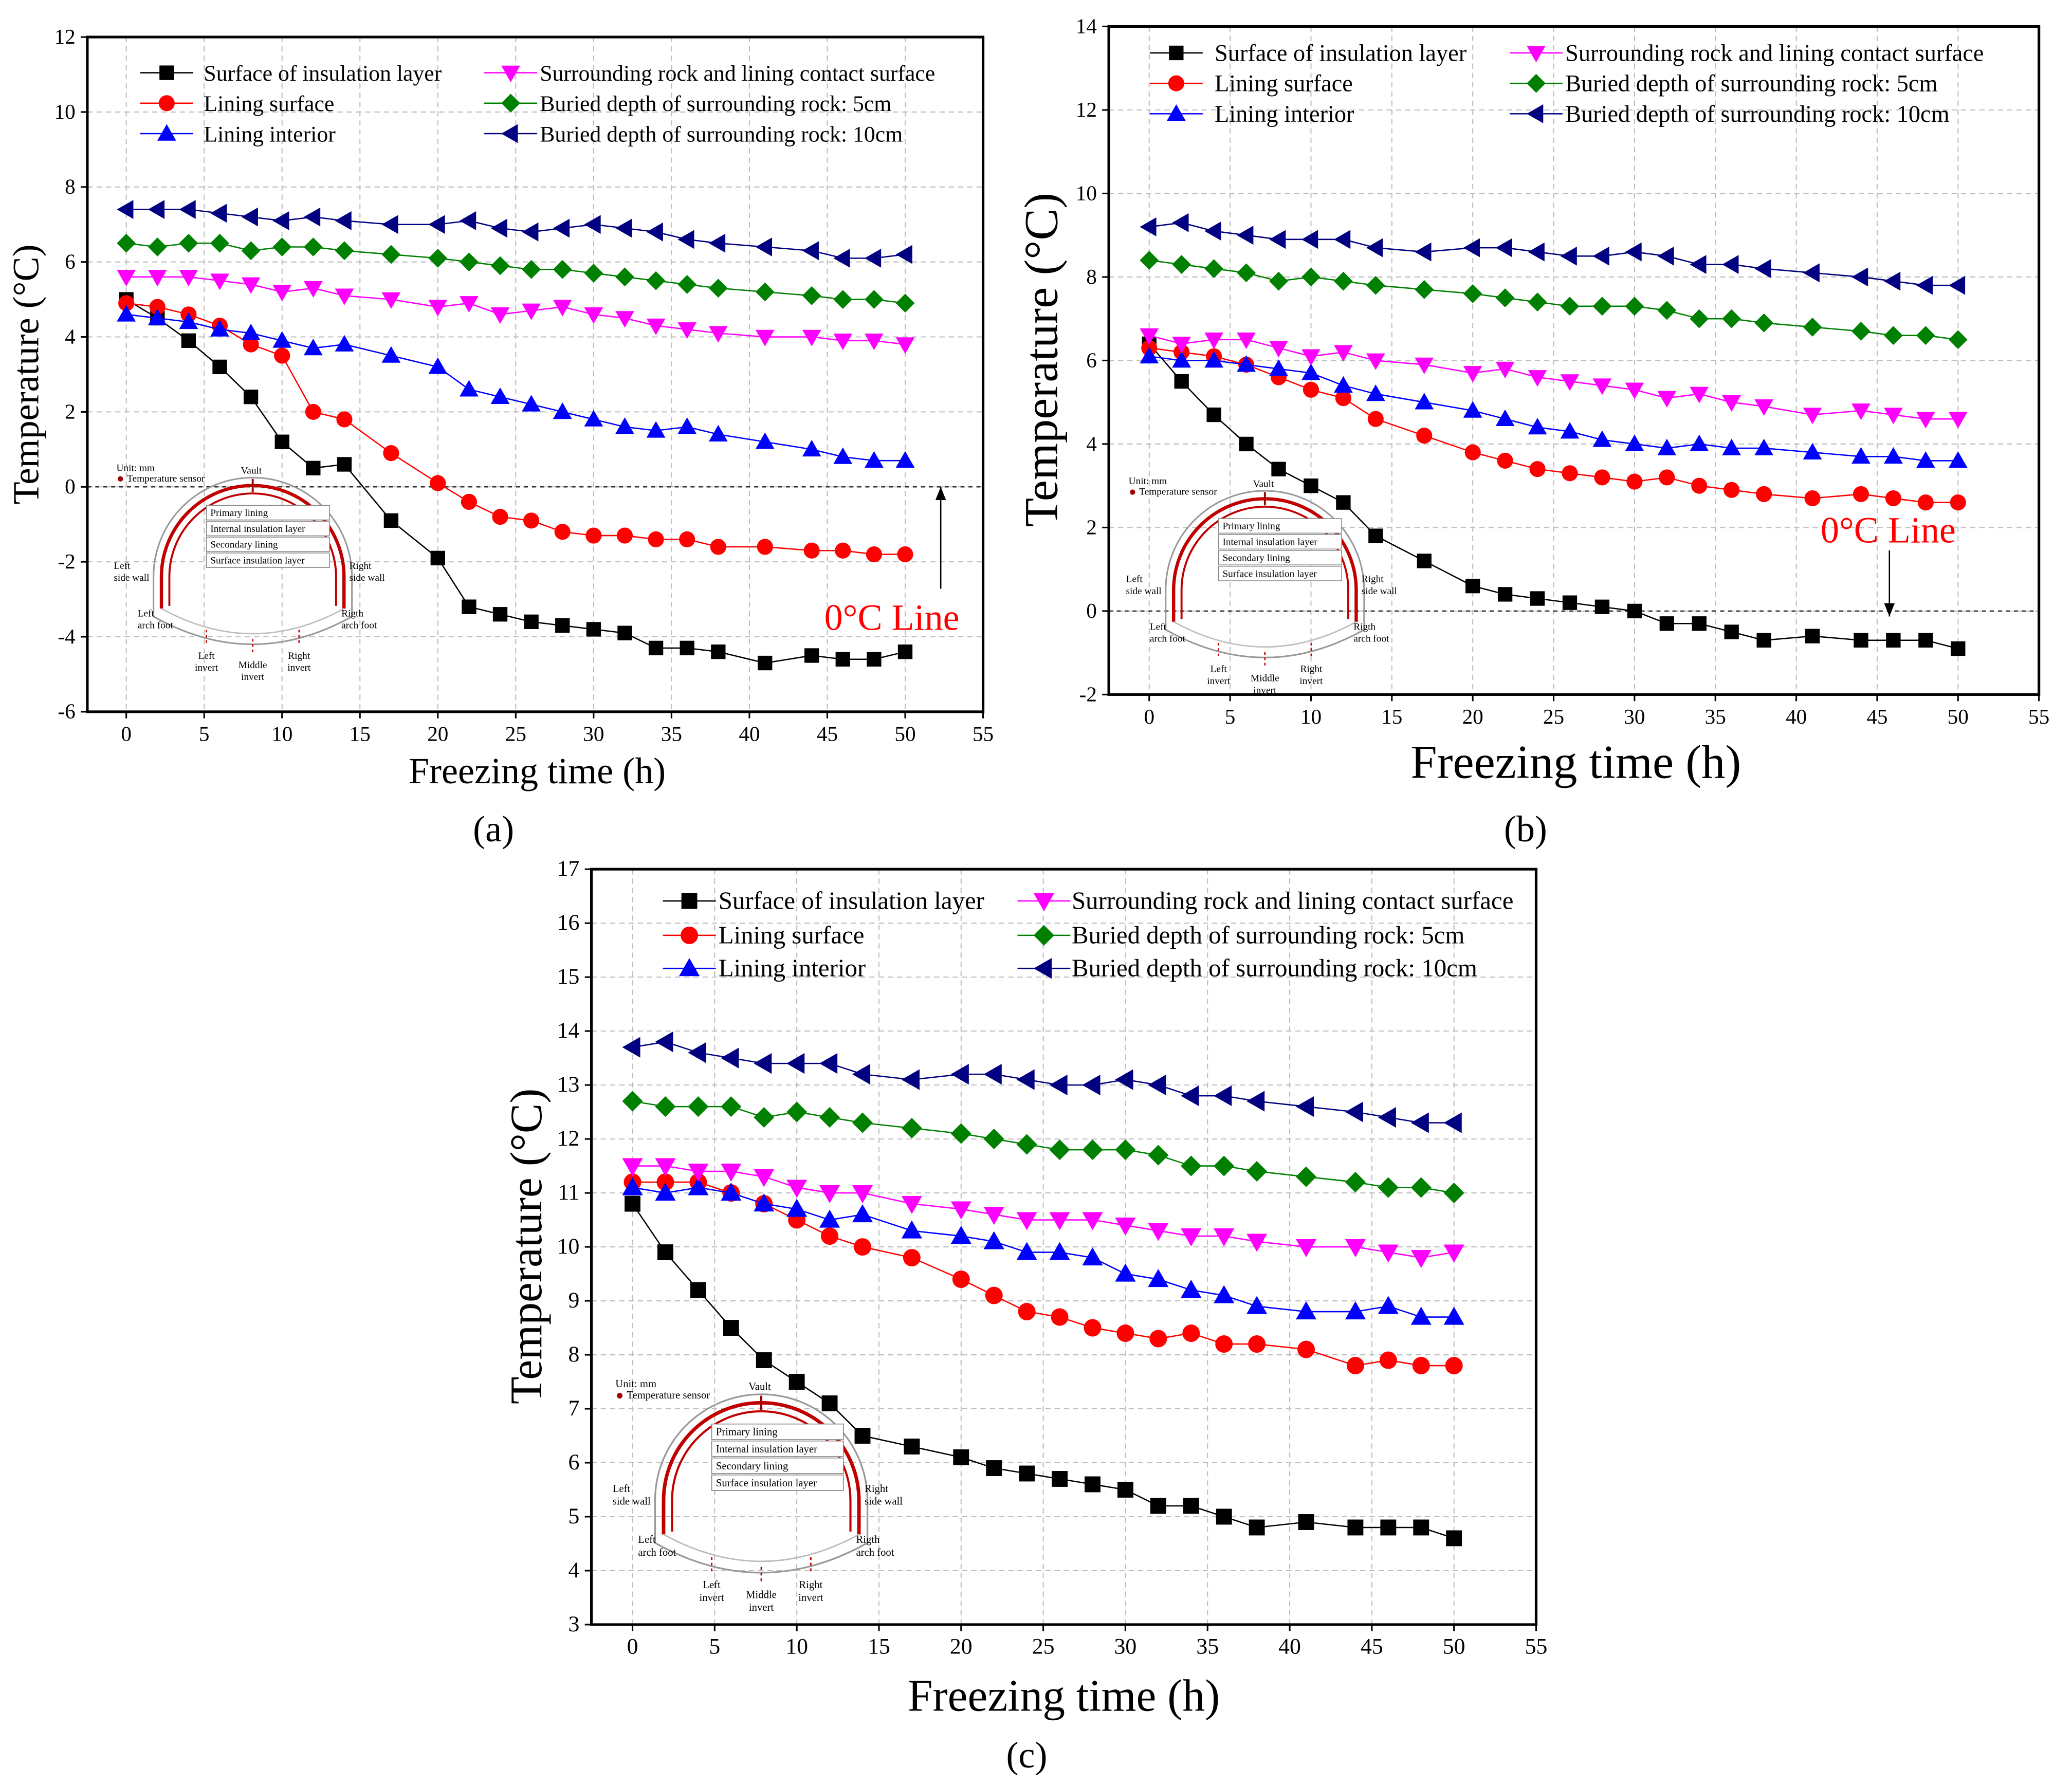 The width and height of the screenshot is (2072, 1786). I want to click on legend-label: Surface of insulation layer, so click(852, 900).